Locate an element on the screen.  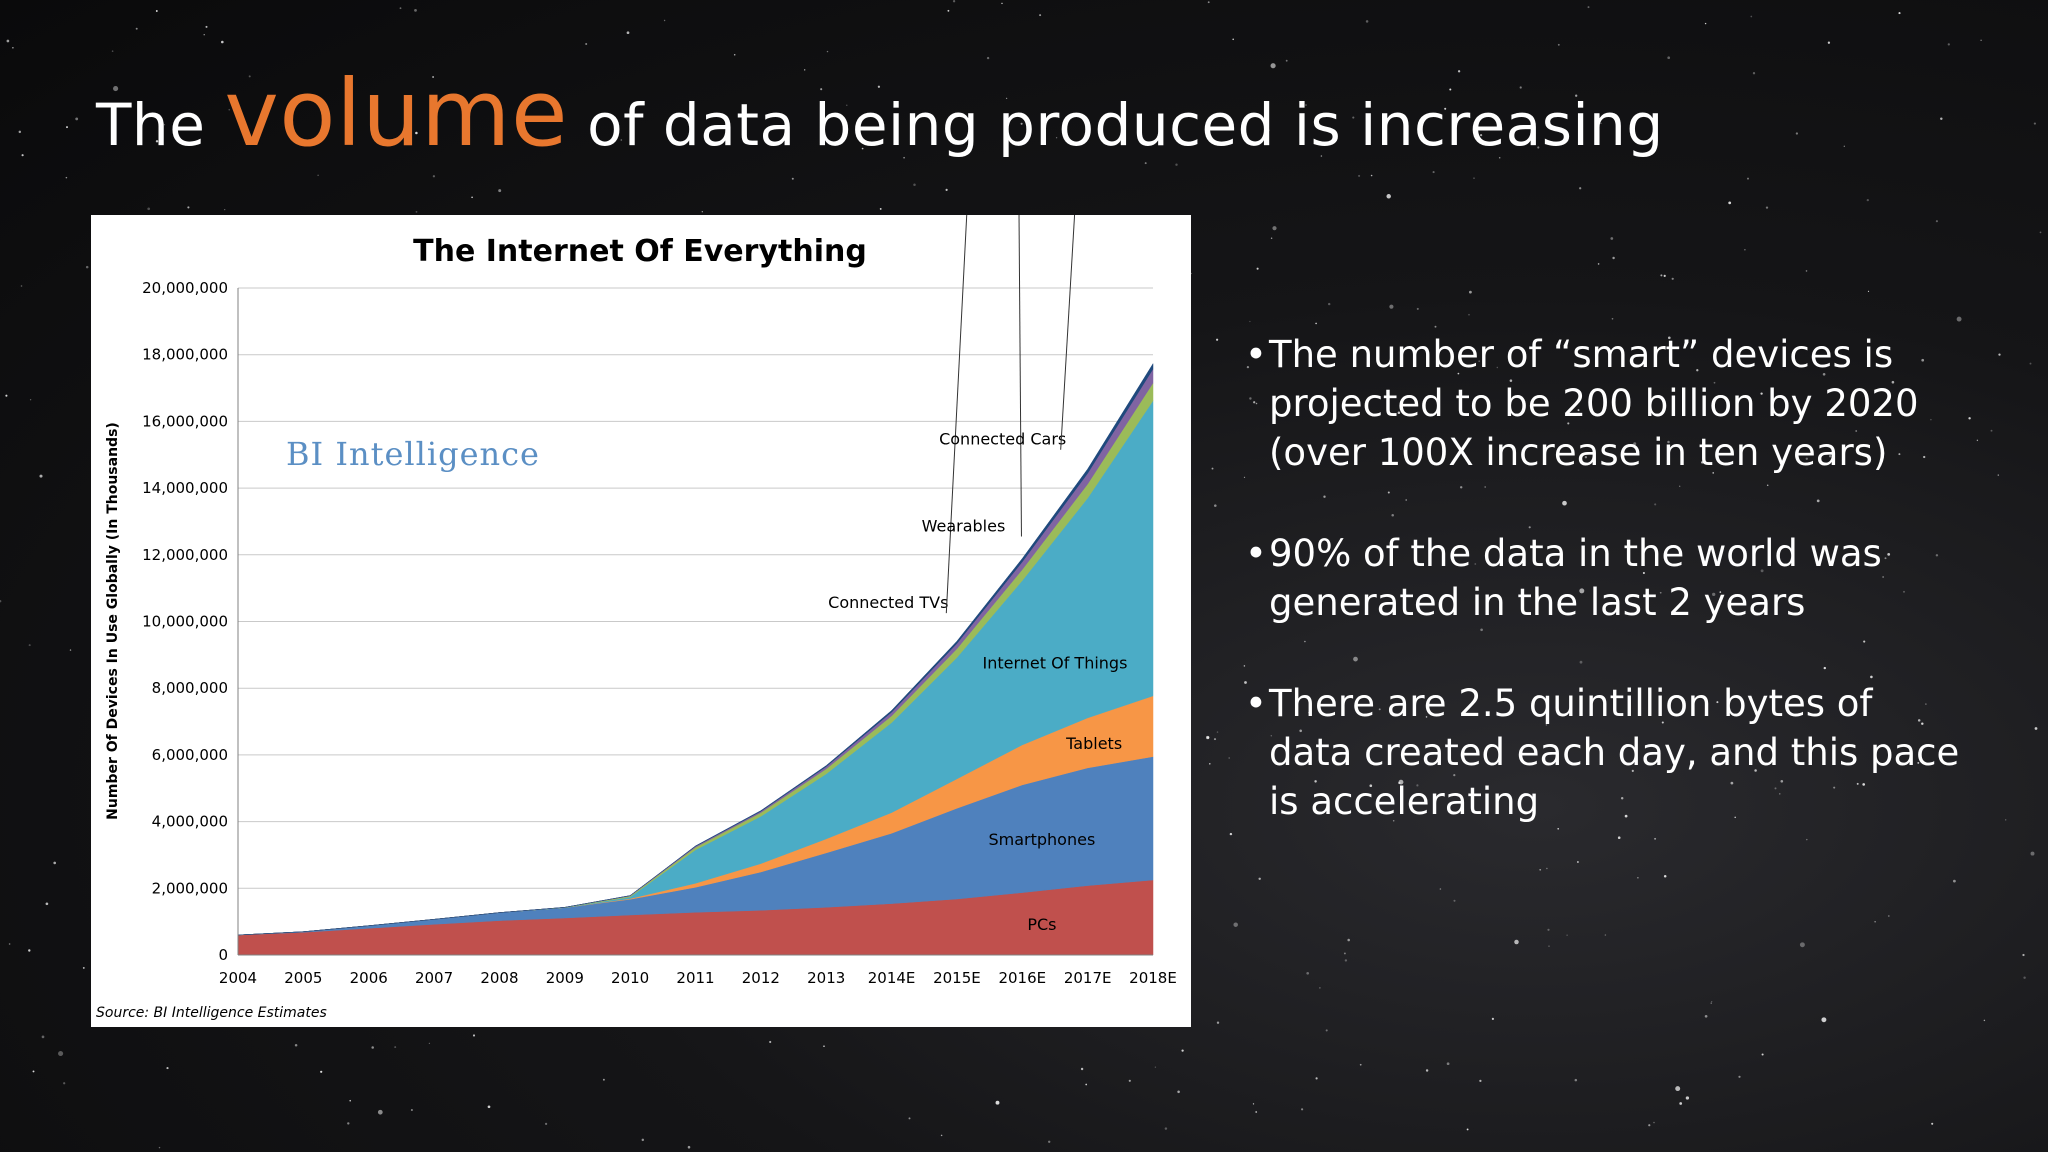
chart-title: The Internet Of Everything is located at coordinates (640, 251).